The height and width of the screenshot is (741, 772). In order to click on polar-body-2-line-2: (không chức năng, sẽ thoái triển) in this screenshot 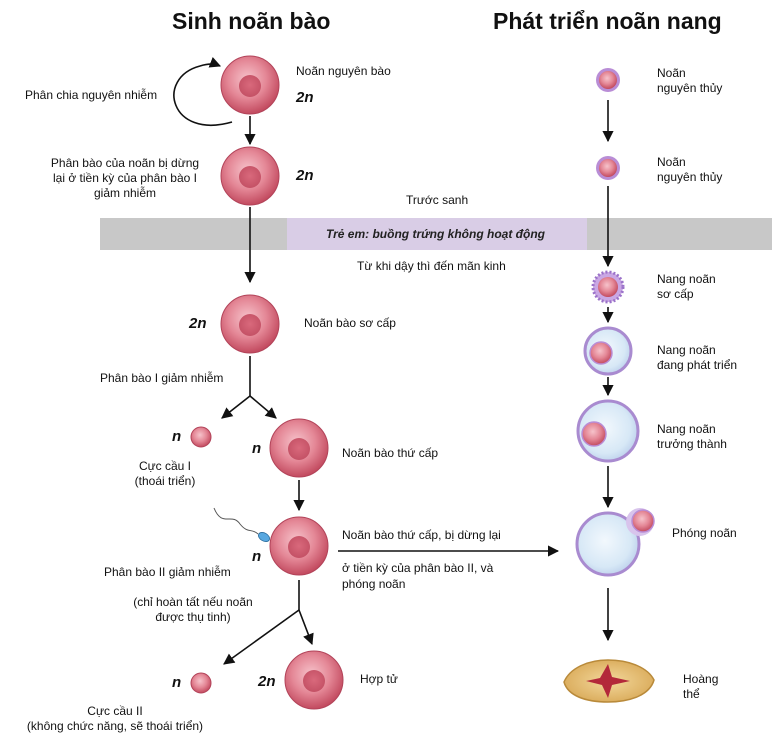, I will do `click(115, 726)`.